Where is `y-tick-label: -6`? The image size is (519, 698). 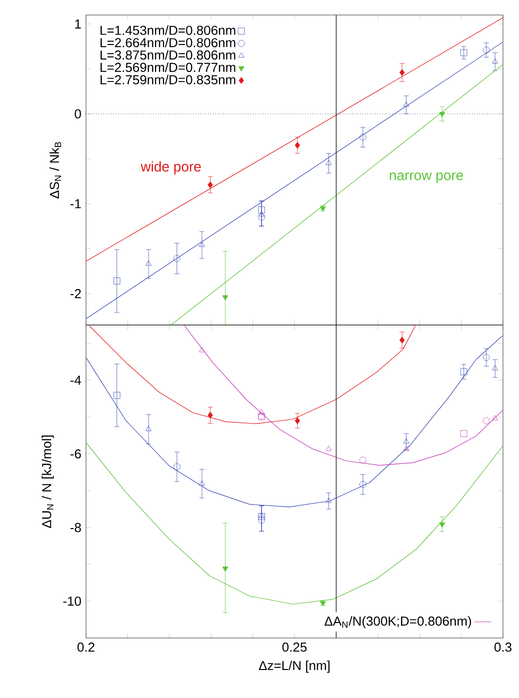
y-tick-label: -6 is located at coordinates (75, 453).